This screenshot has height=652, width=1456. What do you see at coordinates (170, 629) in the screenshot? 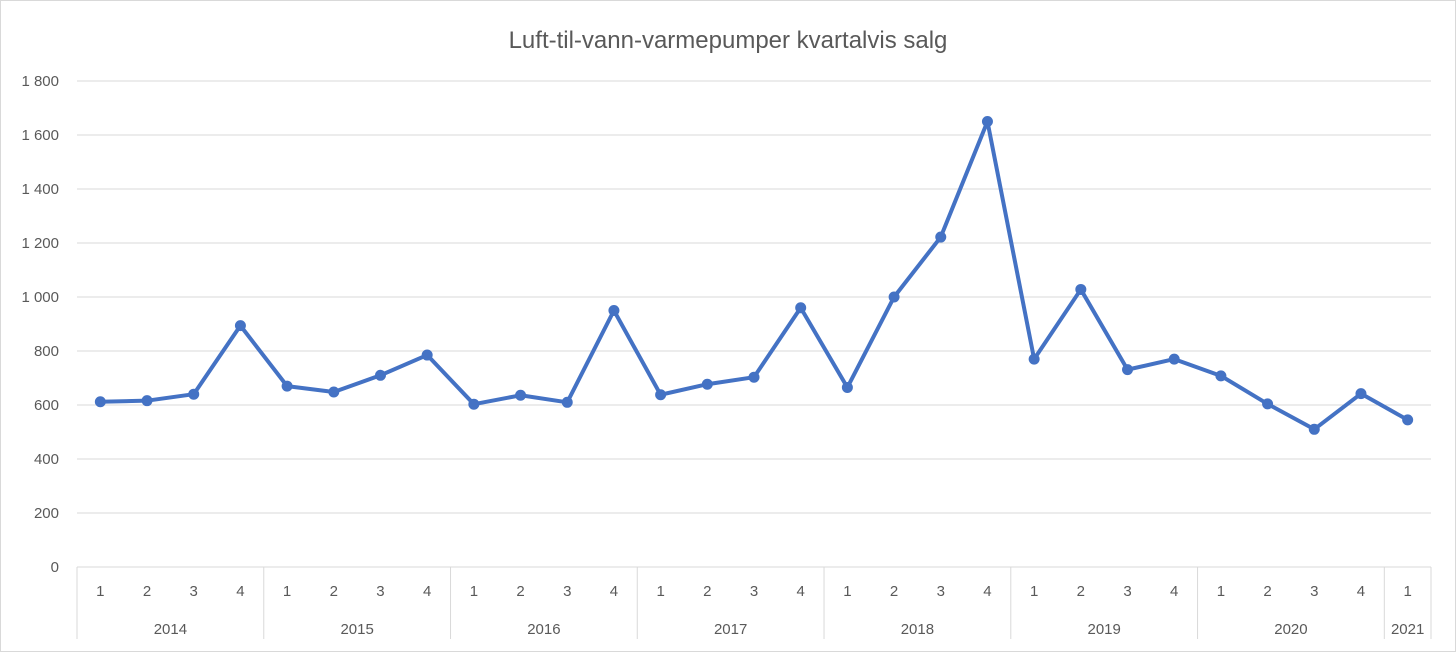
I see `x-tick-label-year: 2014` at bounding box center [170, 629].